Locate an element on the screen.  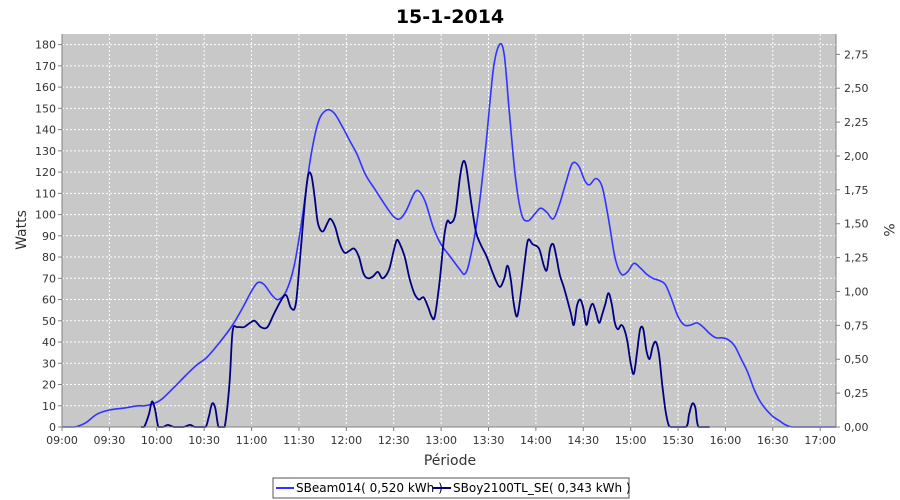
y-axis-label: Watts is located at coordinates (22, 230).